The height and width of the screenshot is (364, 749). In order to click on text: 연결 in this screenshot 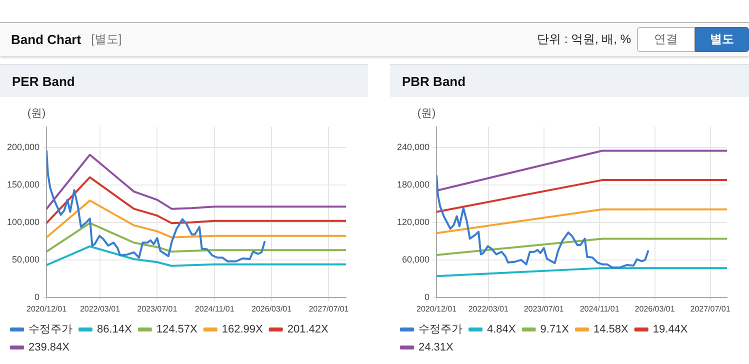, I will do `click(666, 39)`.